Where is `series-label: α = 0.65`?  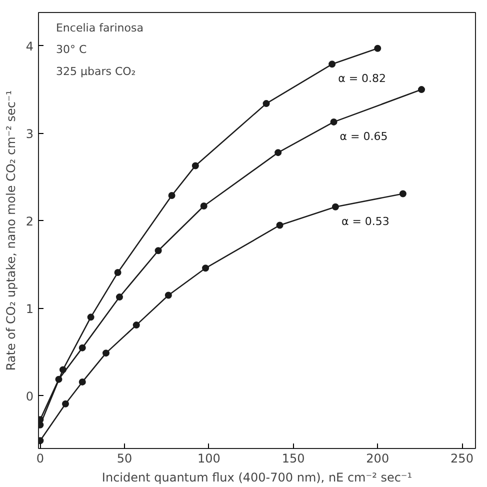
series-label: α = 0.65 is located at coordinates (364, 136).